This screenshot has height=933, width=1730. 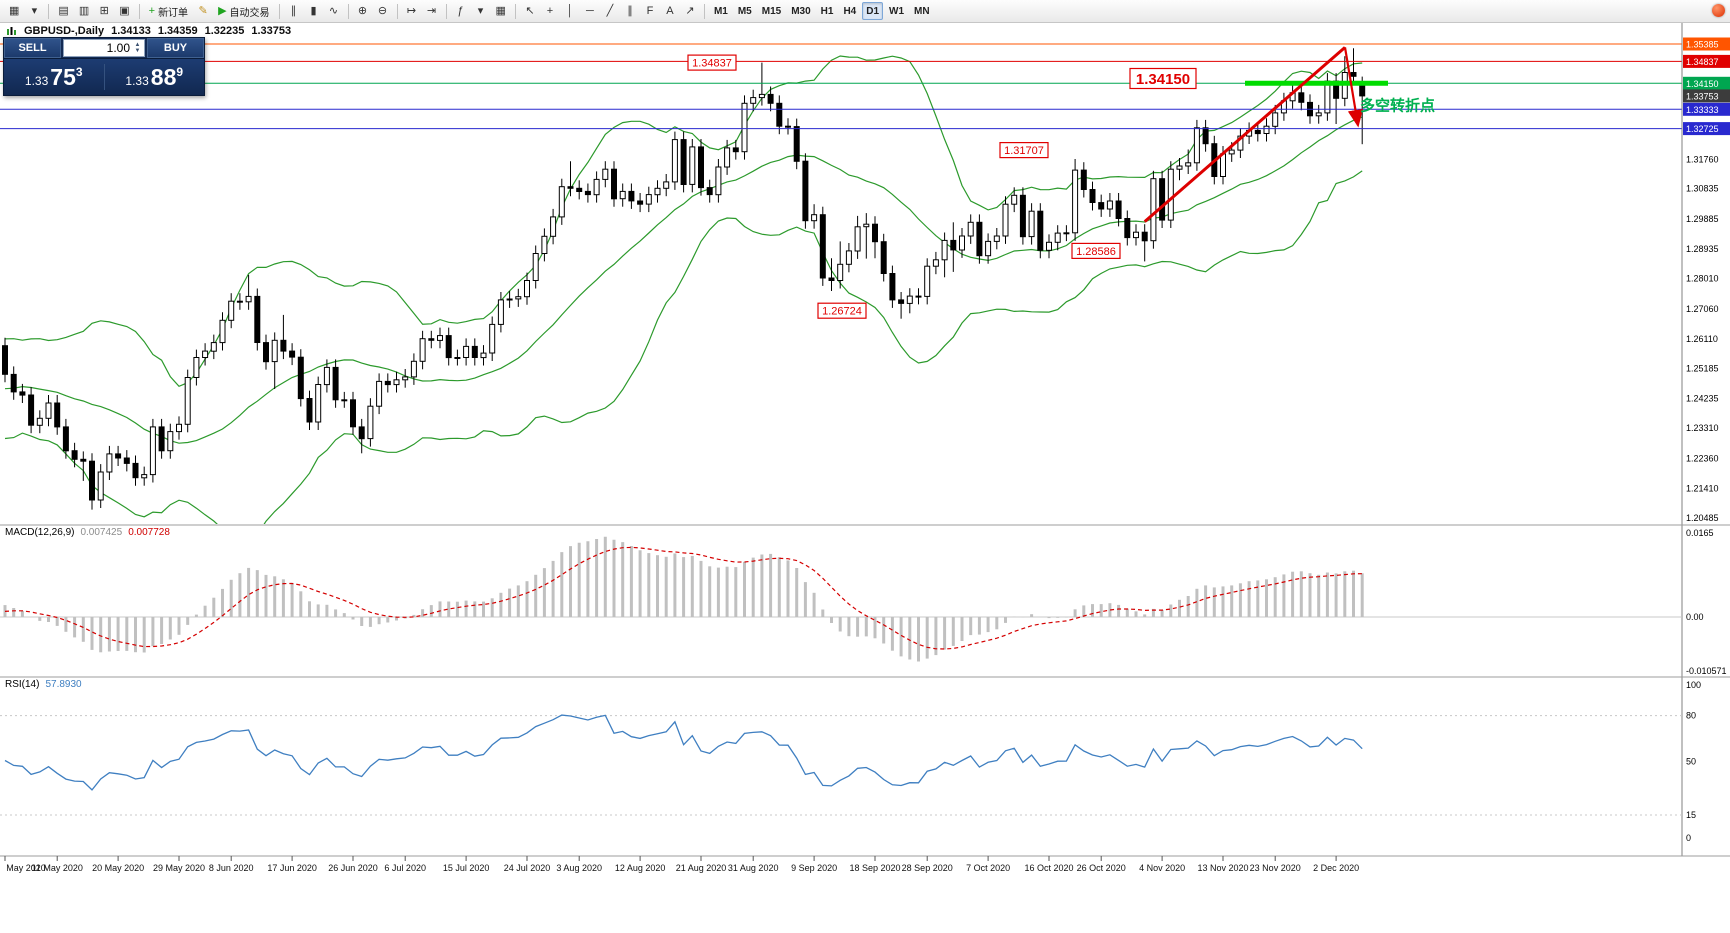 I want to click on trend-line, so click(x=1244, y=134).